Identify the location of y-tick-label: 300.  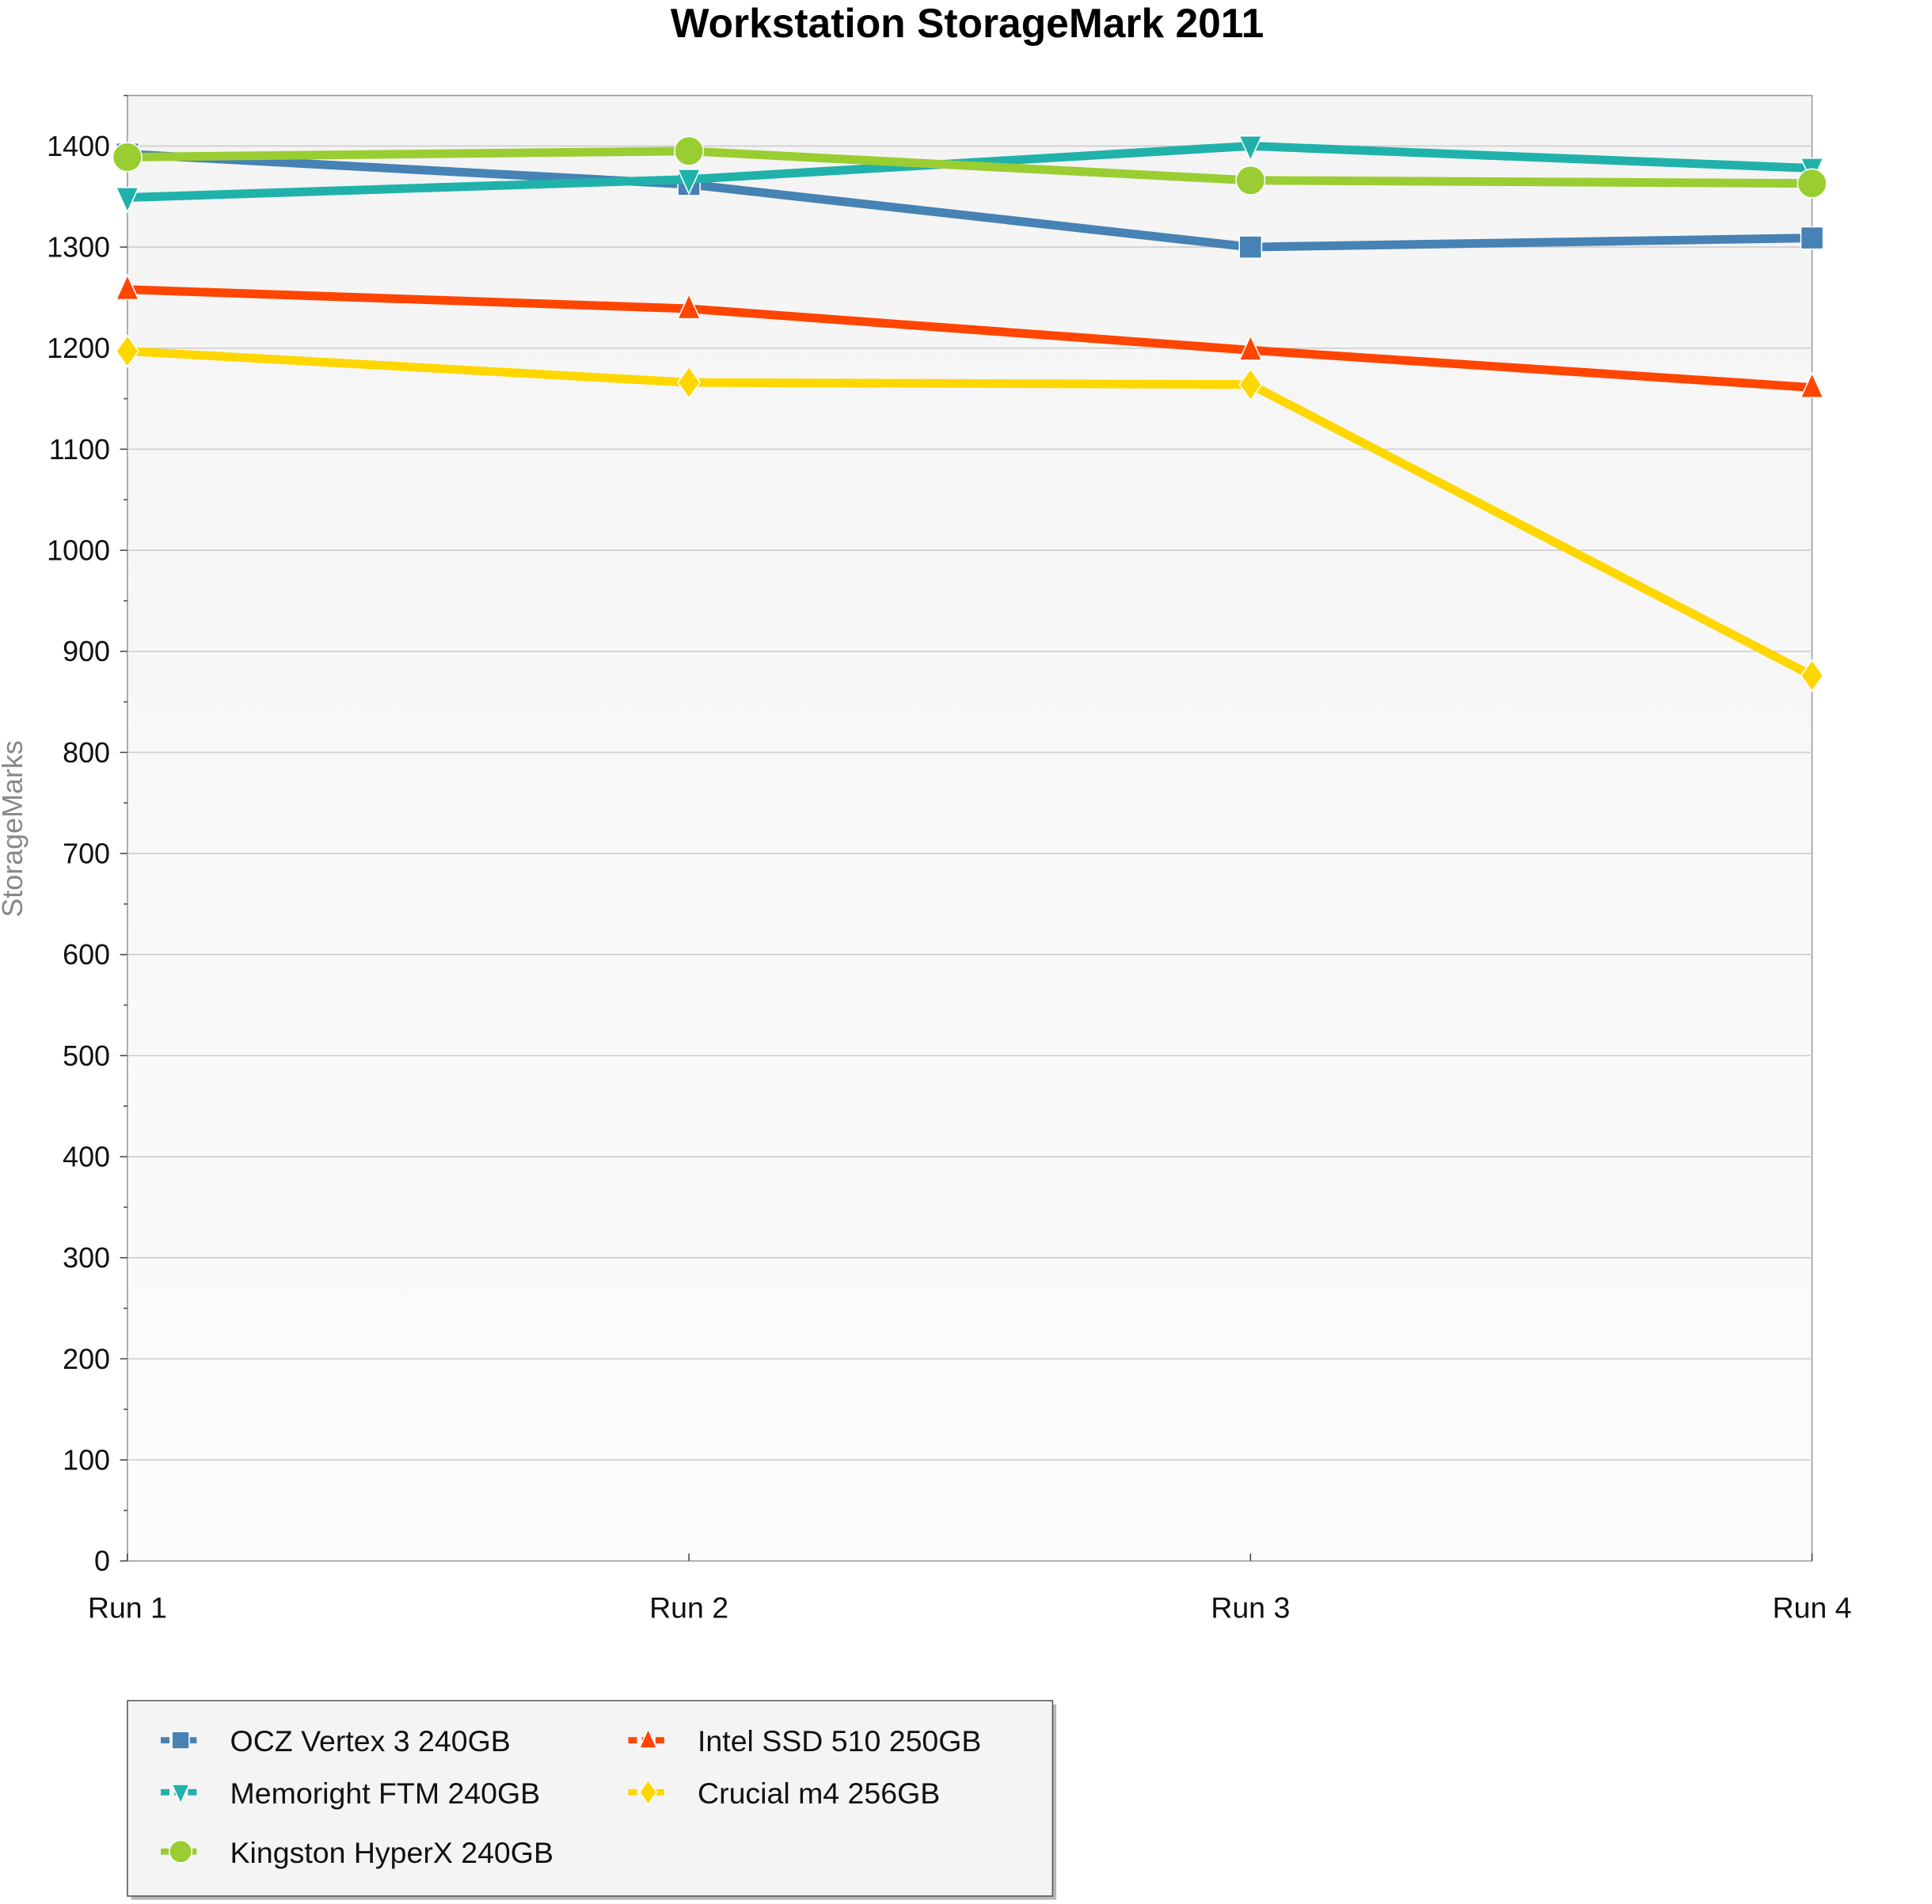
(87, 1257).